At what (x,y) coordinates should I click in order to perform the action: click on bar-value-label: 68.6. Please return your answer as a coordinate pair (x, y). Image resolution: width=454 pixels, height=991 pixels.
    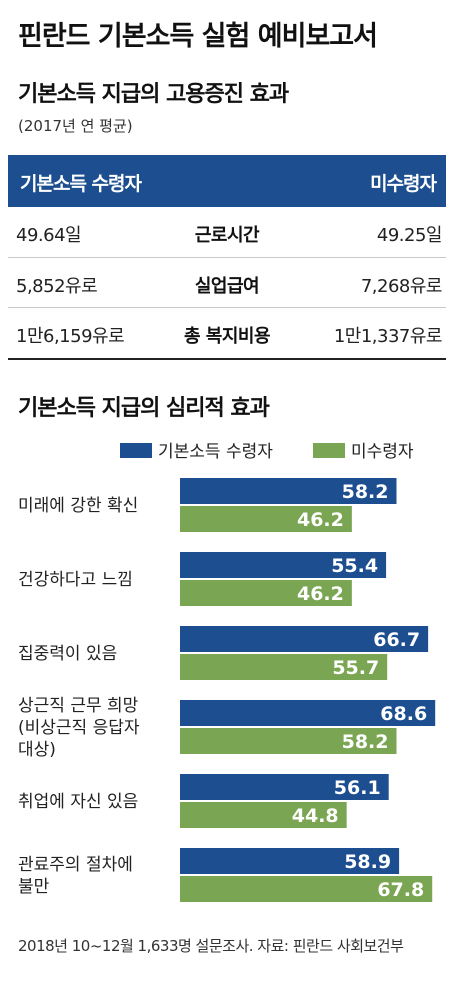
    Looking at the image, I should click on (403, 714).